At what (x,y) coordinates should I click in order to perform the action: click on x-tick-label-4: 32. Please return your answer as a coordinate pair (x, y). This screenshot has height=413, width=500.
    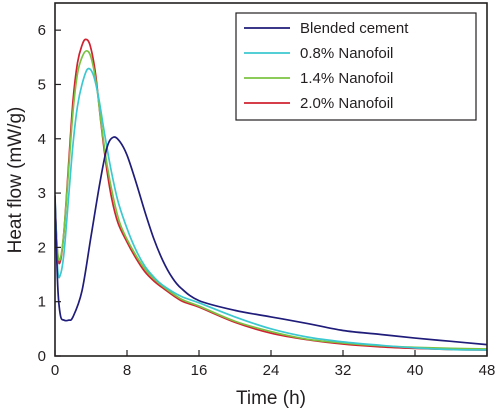
    Looking at the image, I should click on (343, 370).